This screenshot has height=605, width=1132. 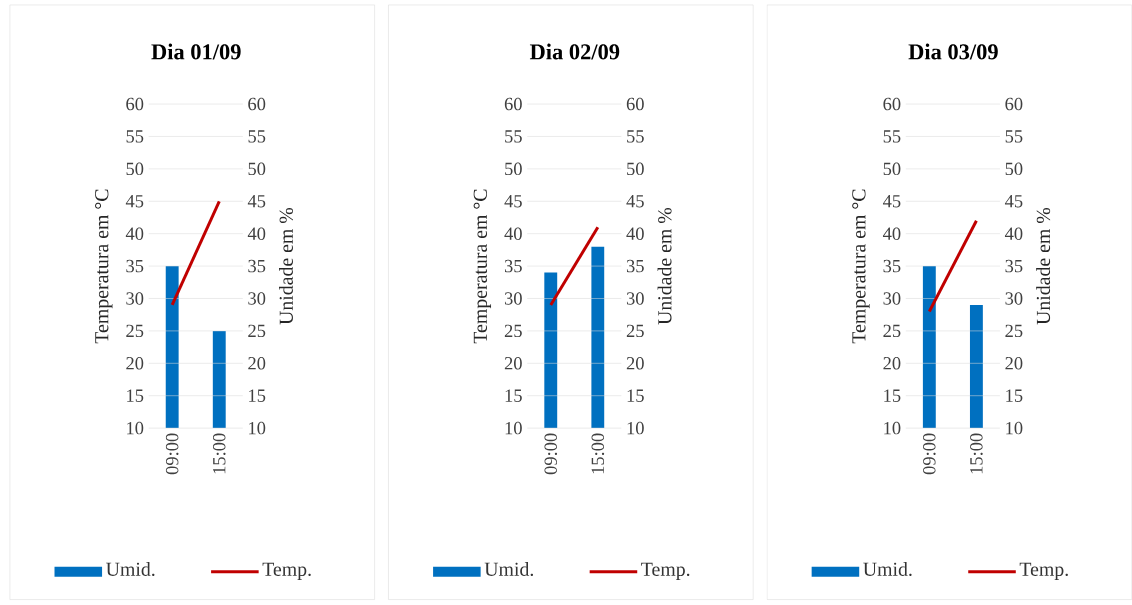 I want to click on chart-title: Dia 02/09, so click(x=574, y=51).